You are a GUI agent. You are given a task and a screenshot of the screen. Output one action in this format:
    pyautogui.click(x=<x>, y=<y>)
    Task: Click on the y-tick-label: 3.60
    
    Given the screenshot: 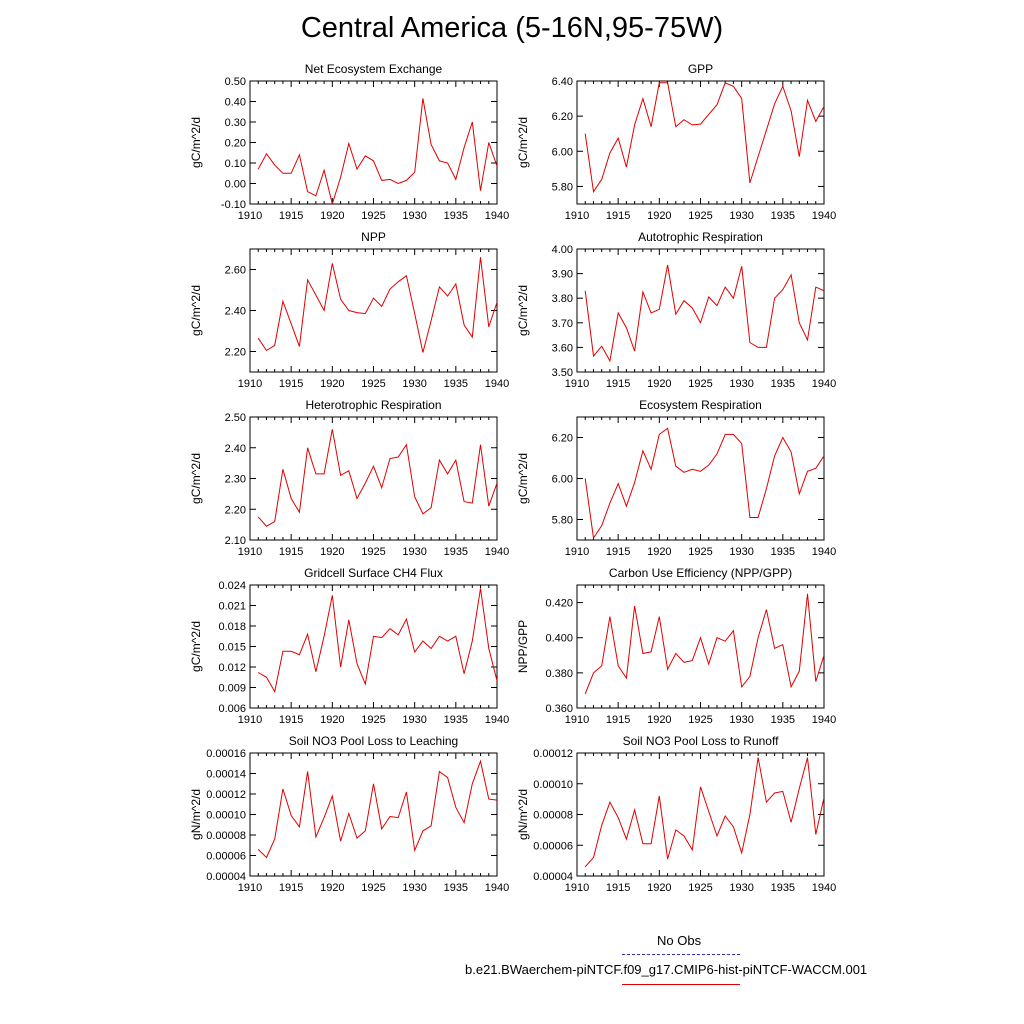 What is the action you would take?
    pyautogui.click(x=562, y=348)
    